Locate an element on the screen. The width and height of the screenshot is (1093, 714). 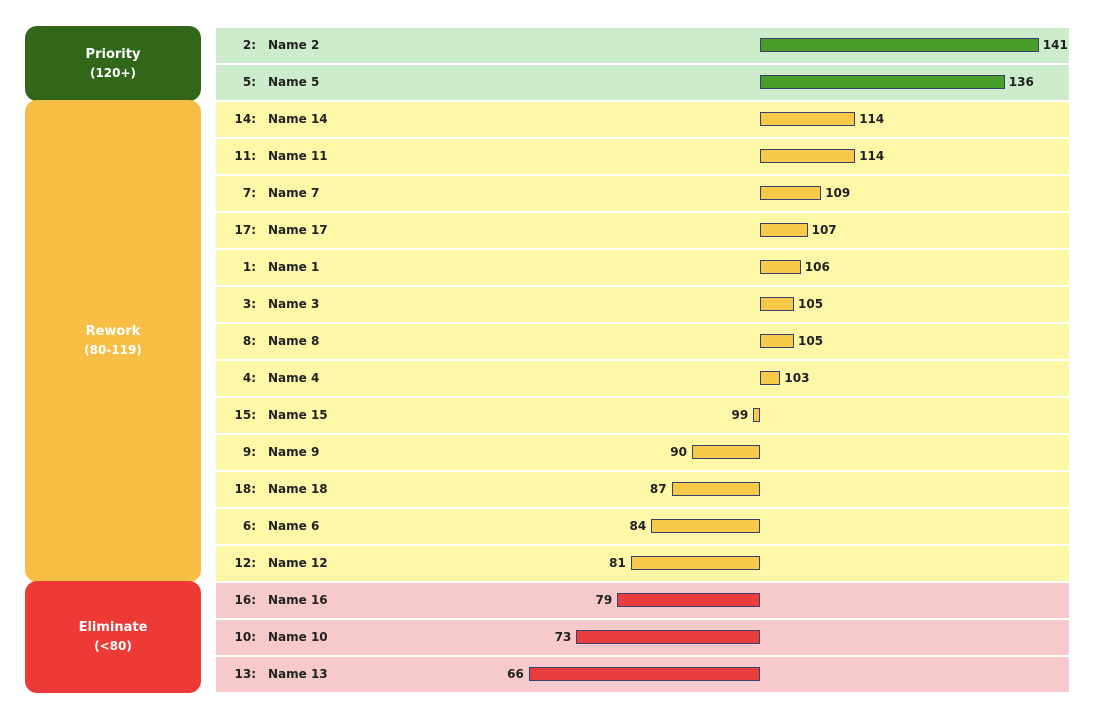
row-rank: 17: is located at coordinates (245, 230).